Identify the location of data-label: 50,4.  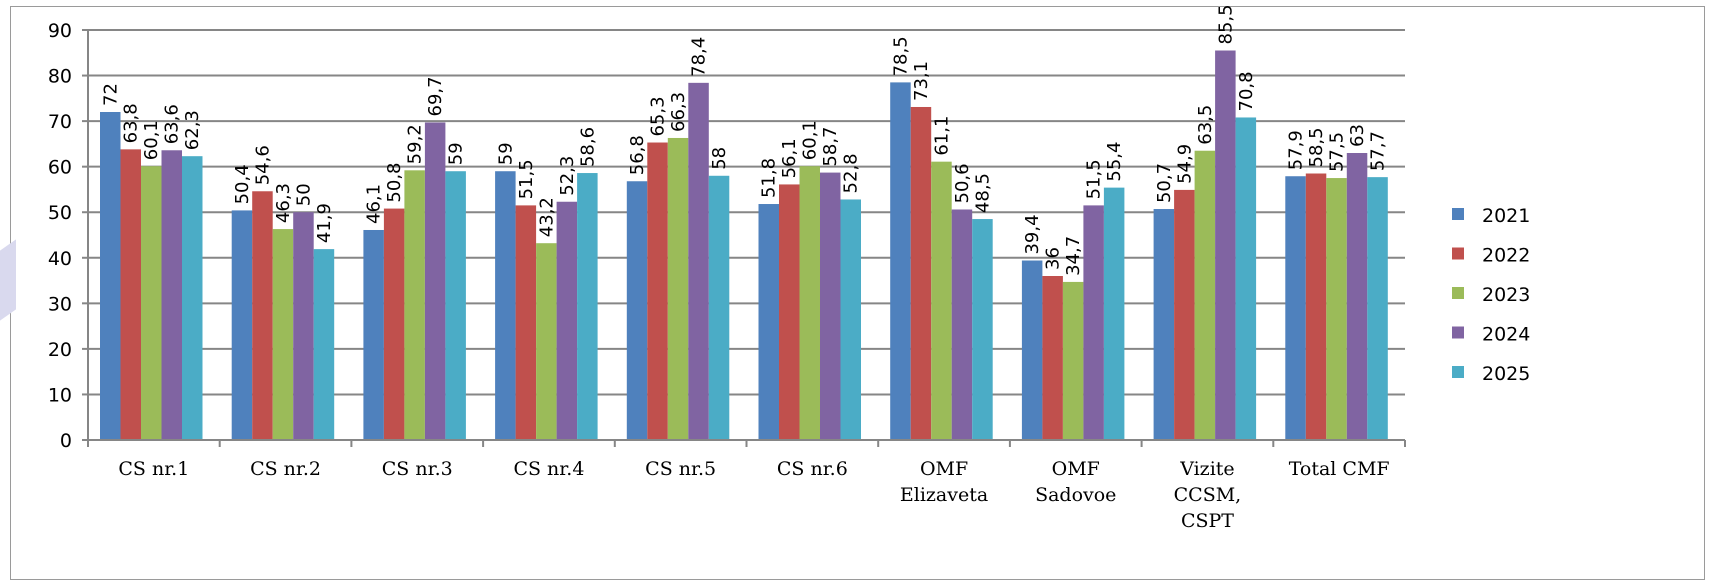
(242, 184).